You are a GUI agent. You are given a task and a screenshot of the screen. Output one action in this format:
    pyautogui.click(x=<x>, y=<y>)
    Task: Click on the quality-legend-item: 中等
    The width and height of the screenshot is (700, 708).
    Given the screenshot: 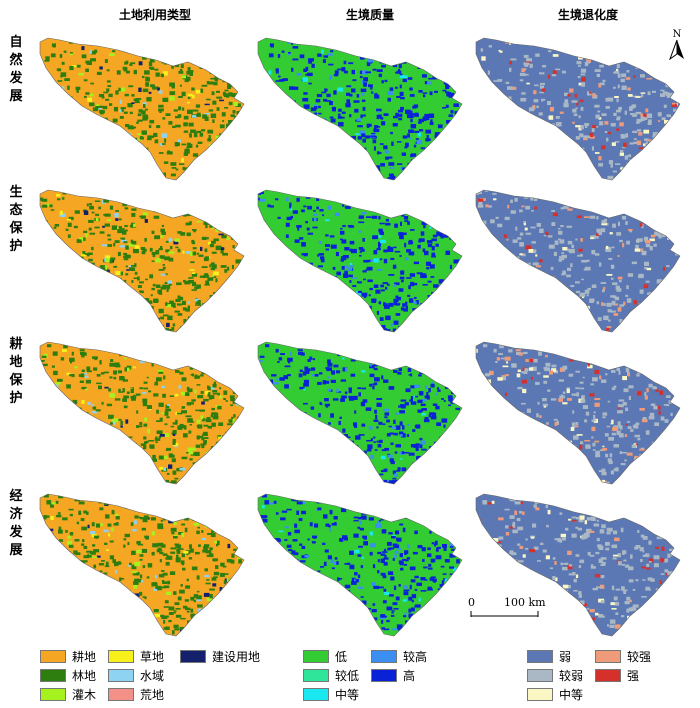 What is the action you would take?
    pyautogui.click(x=331, y=694)
    